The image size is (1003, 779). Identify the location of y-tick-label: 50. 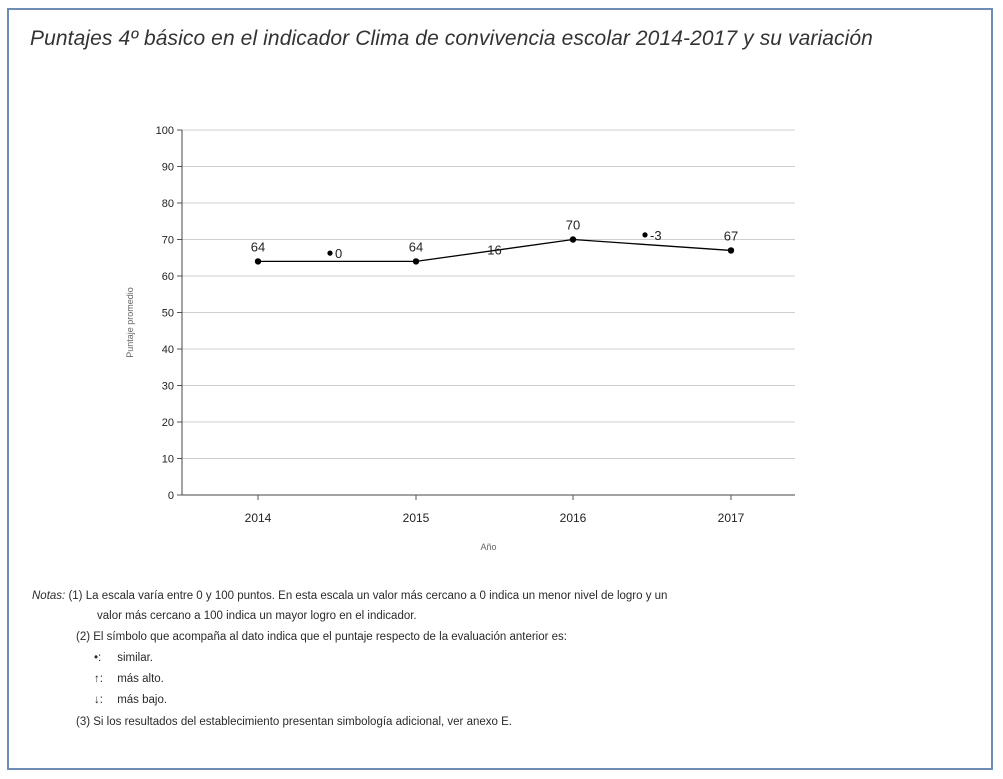
(168, 314).